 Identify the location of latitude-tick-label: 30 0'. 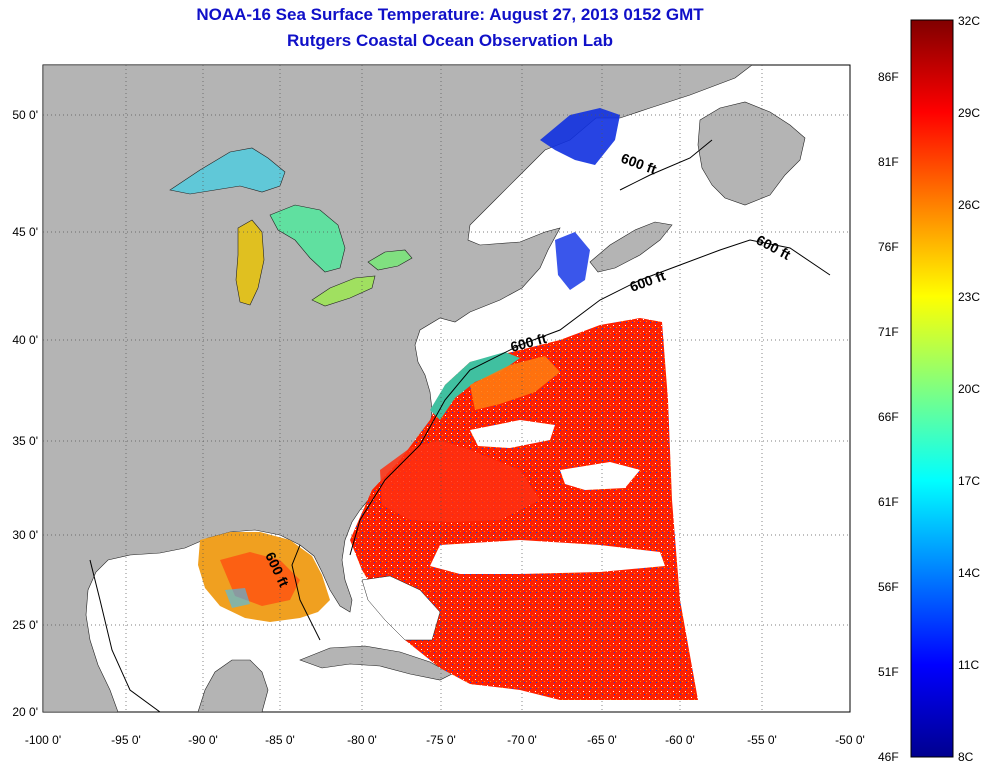
(25, 535).